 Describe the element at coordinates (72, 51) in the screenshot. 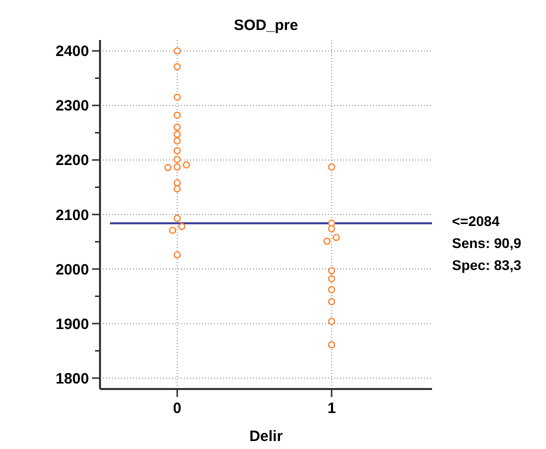

I see `y-tick-label: 2400` at that location.